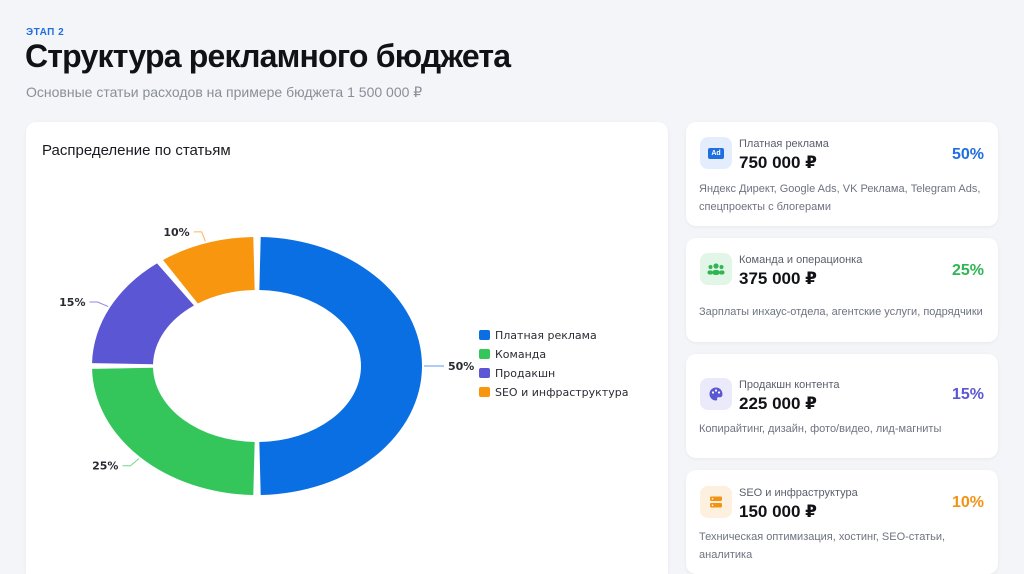 The image size is (1024, 574). I want to click on card-amount: 375 000 ₽, so click(778, 278).